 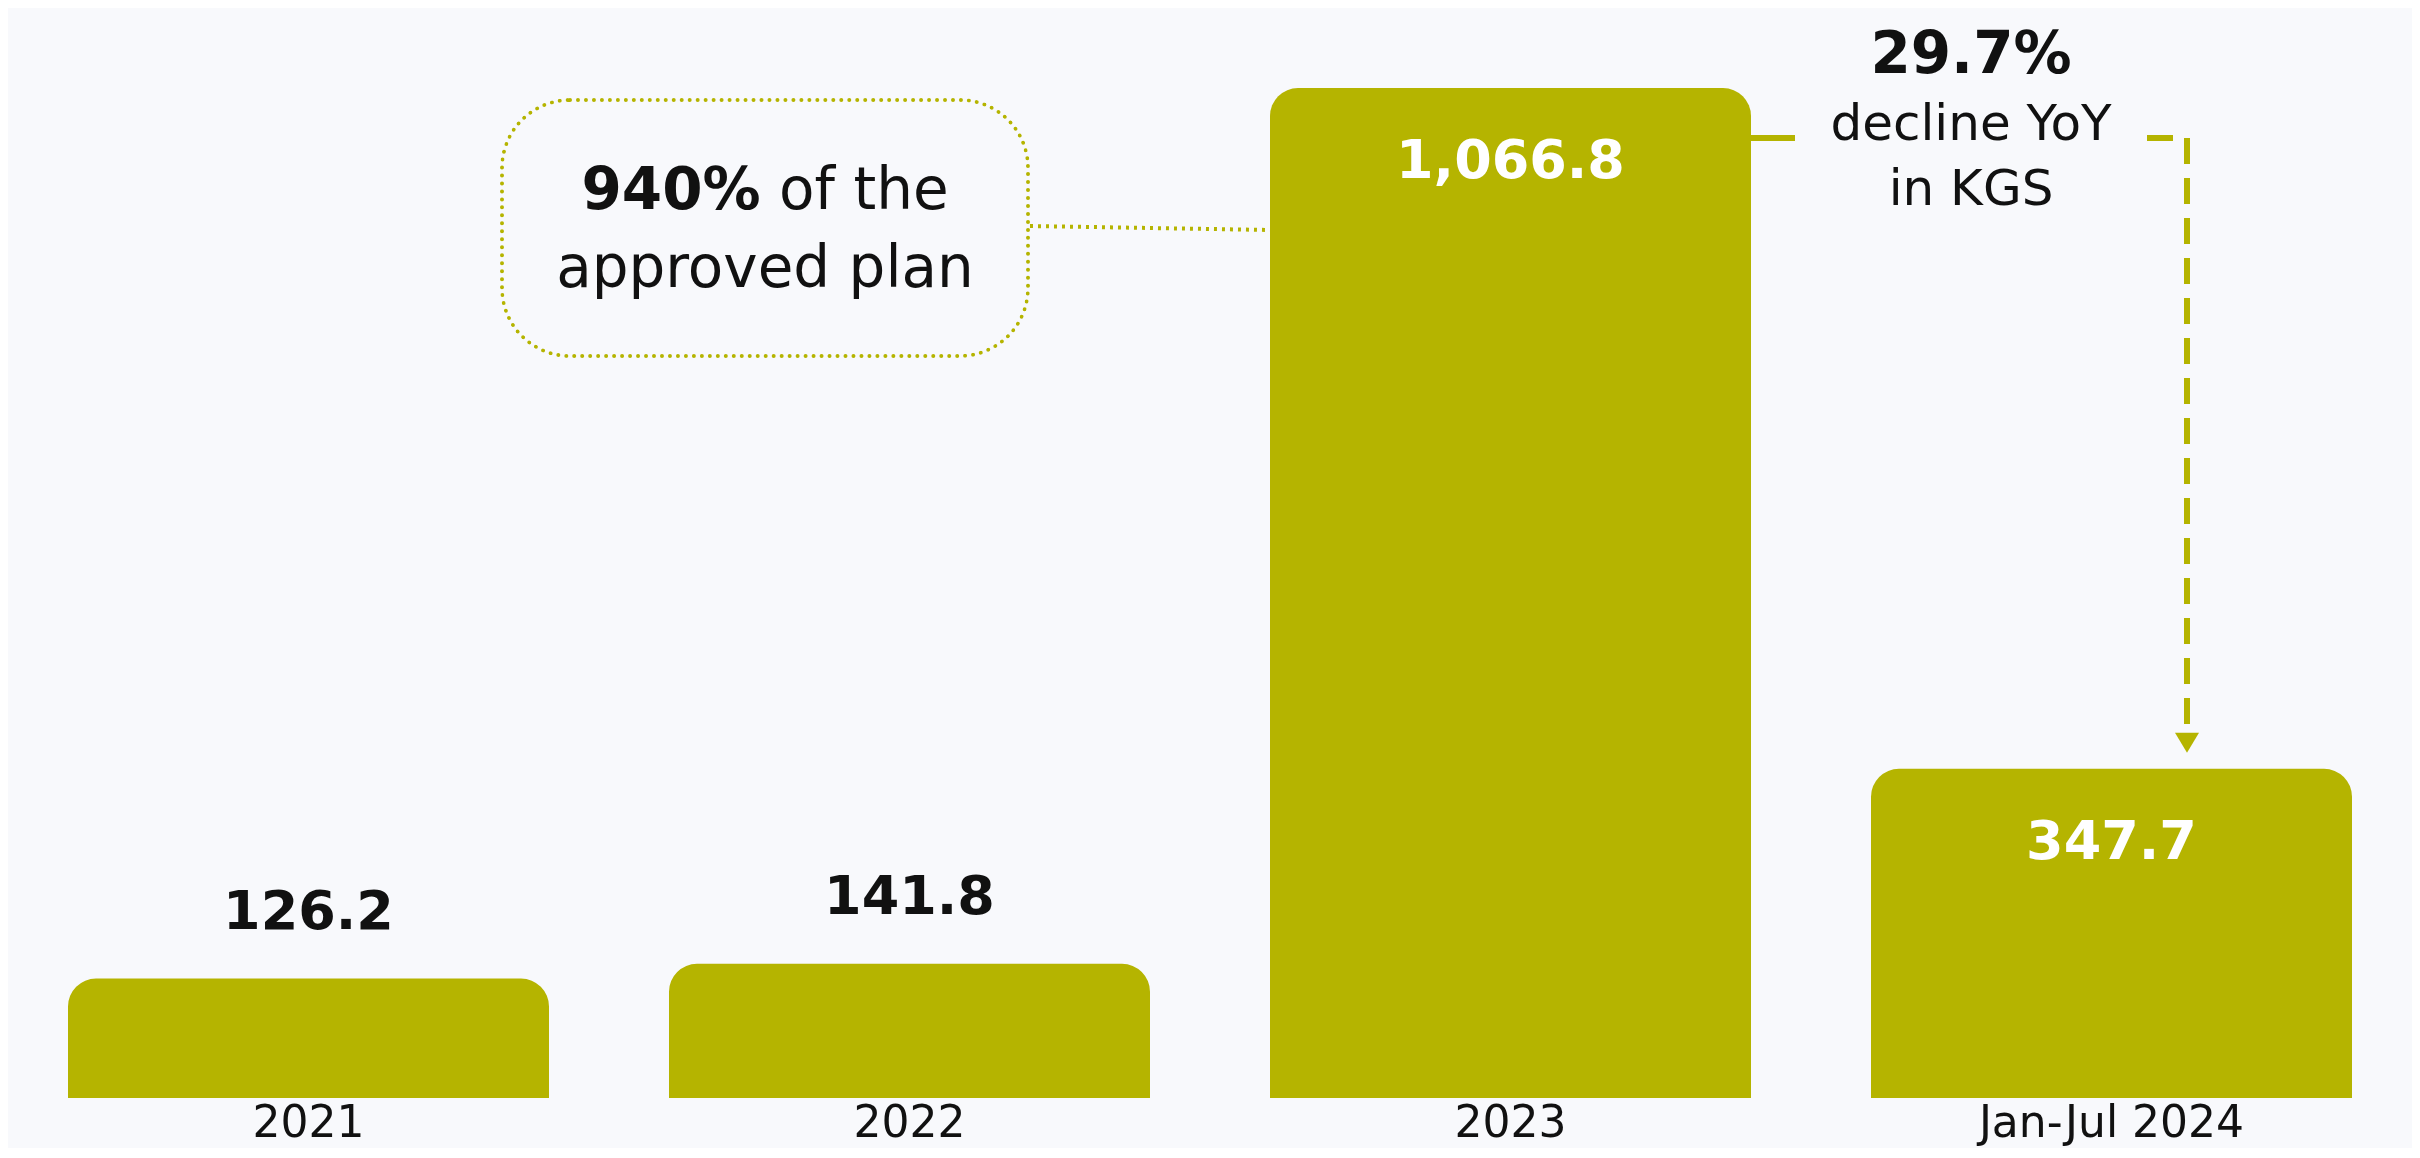 I want to click on callout-box: 940% of the approved plan, so click(x=765, y=228).